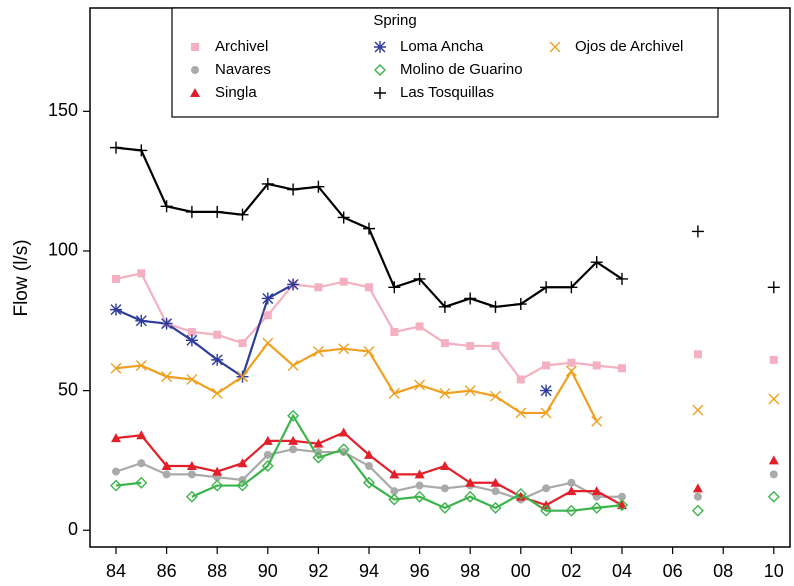 The image size is (794, 586). I want to click on legend-label: Molino de Guarino, so click(461, 69).